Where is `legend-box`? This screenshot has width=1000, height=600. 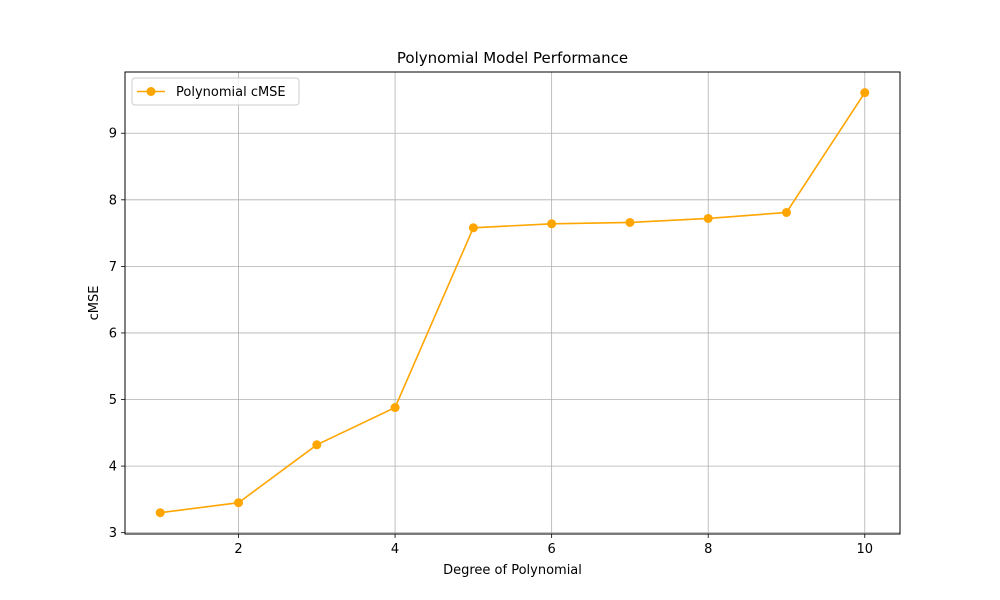 legend-box is located at coordinates (215, 91).